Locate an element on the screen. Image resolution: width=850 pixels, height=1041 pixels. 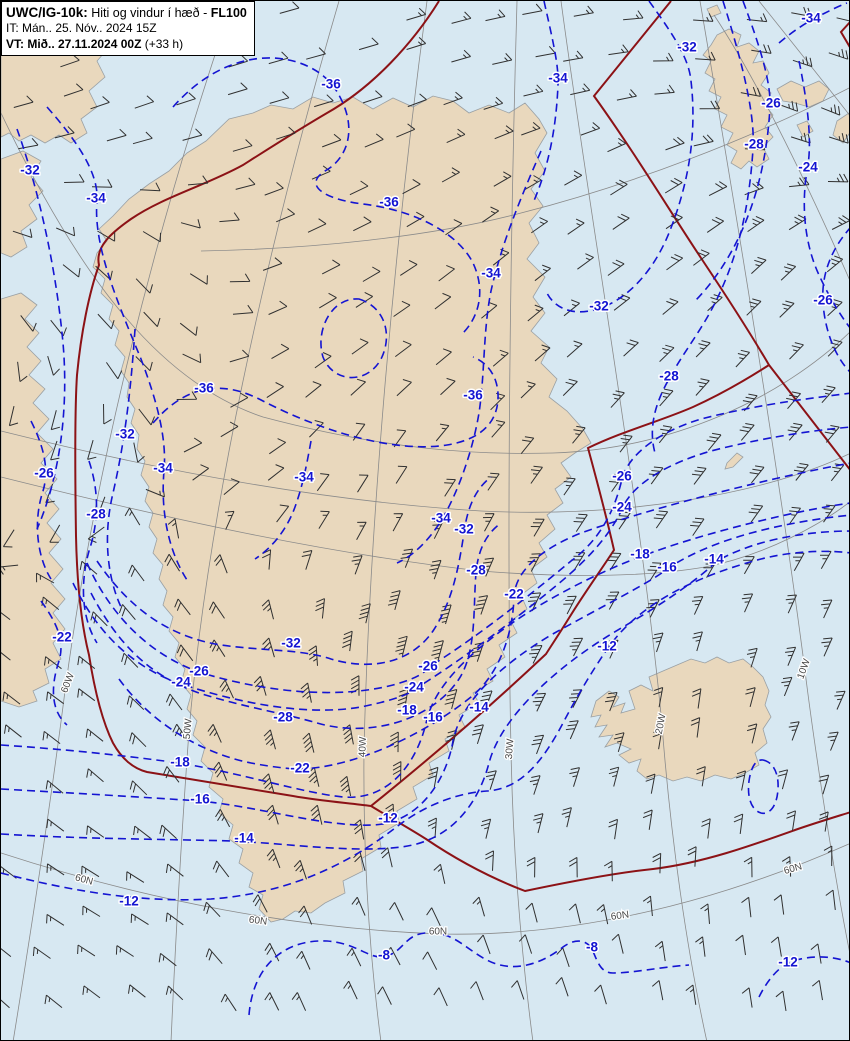
graticule-label: 40W is located at coordinates (363, 746).